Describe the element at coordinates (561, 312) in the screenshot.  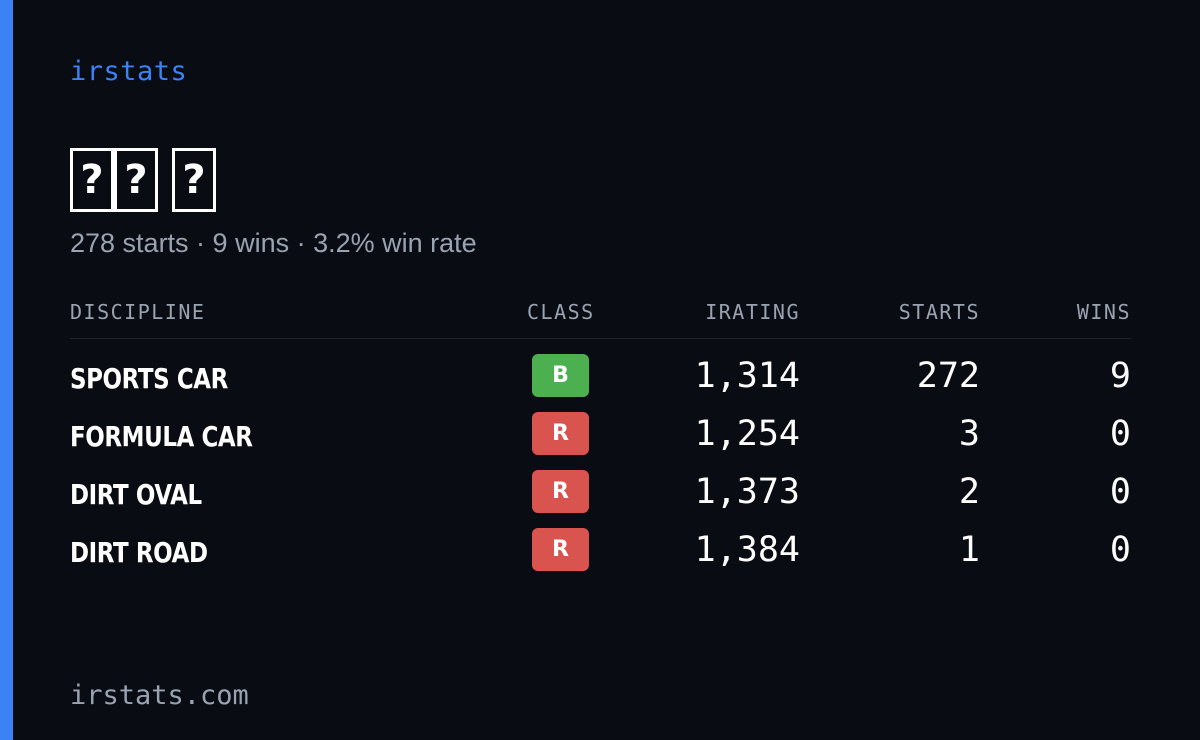
I see `header-class: CLASS` at that location.